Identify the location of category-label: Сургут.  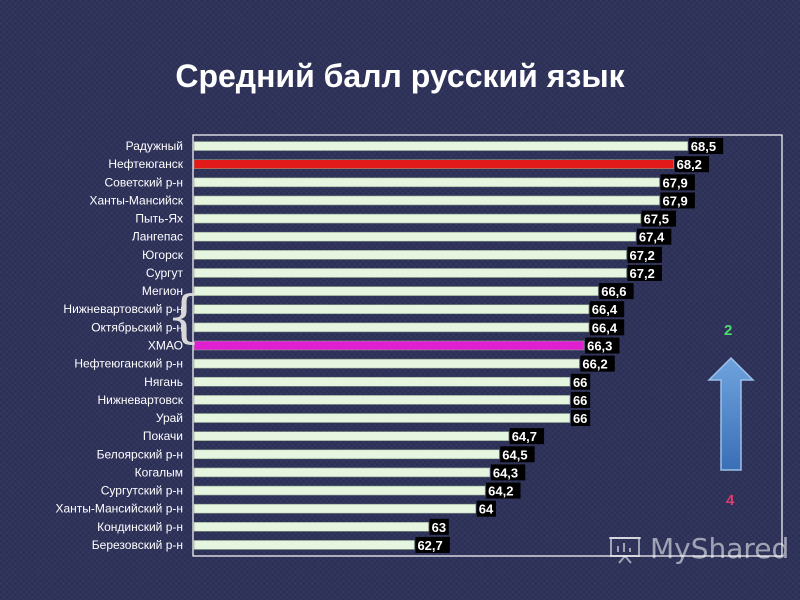
(165, 273).